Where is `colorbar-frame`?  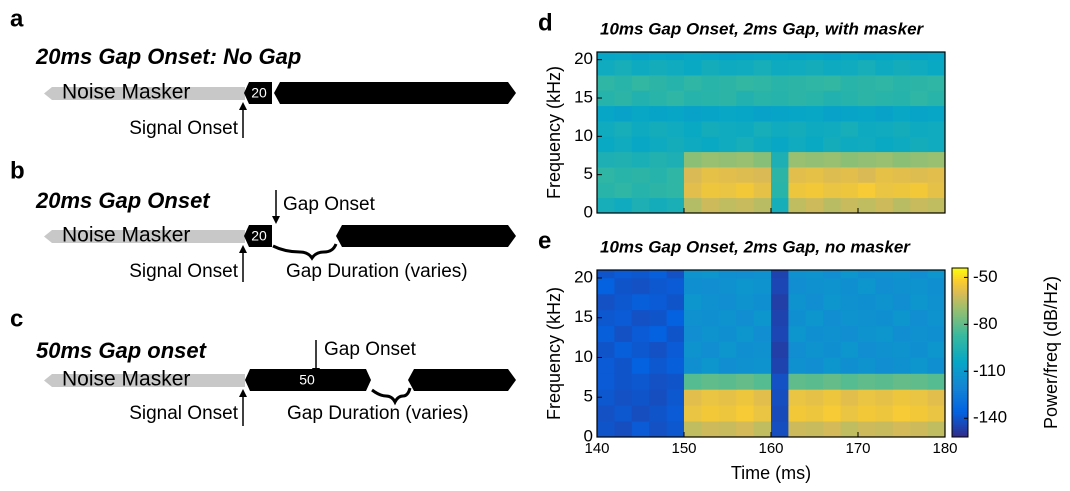
colorbar-frame is located at coordinates (960, 352).